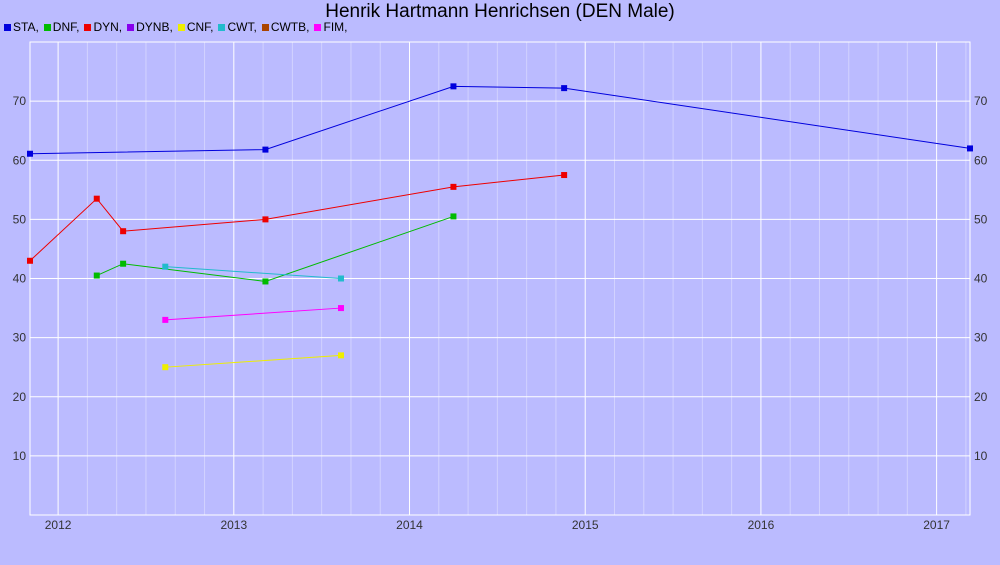  What do you see at coordinates (335, 27) in the screenshot?
I see `legend-label-fim: FIM,` at bounding box center [335, 27].